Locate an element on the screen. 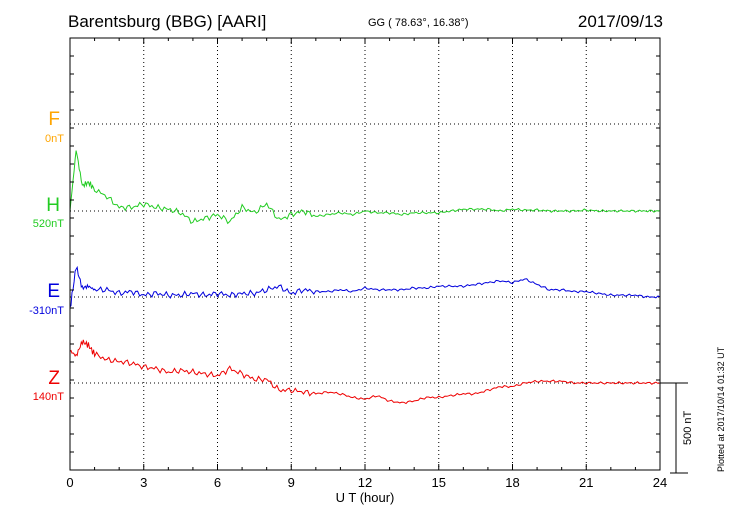 The image size is (730, 520). channel-f-baseline: 0nT is located at coordinates (54, 139).